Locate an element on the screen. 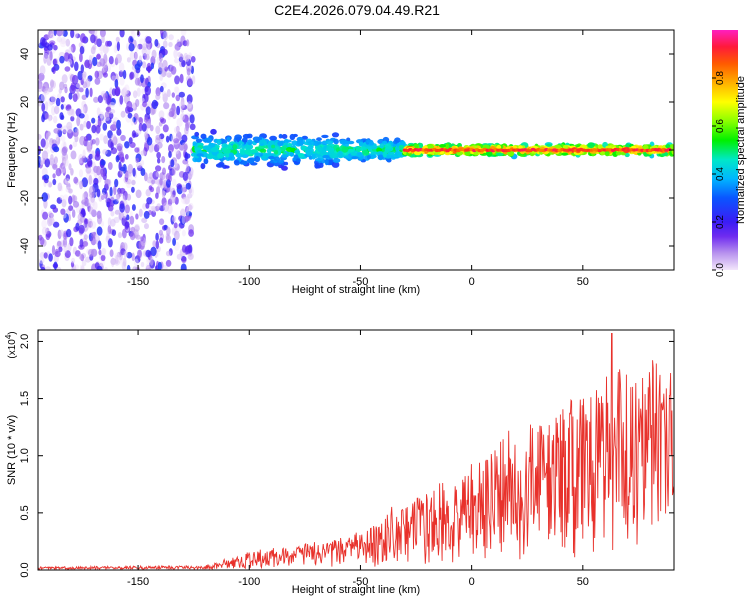 This screenshot has height=600, width=750. y-tick-label: 0.5 is located at coordinates (25, 512).